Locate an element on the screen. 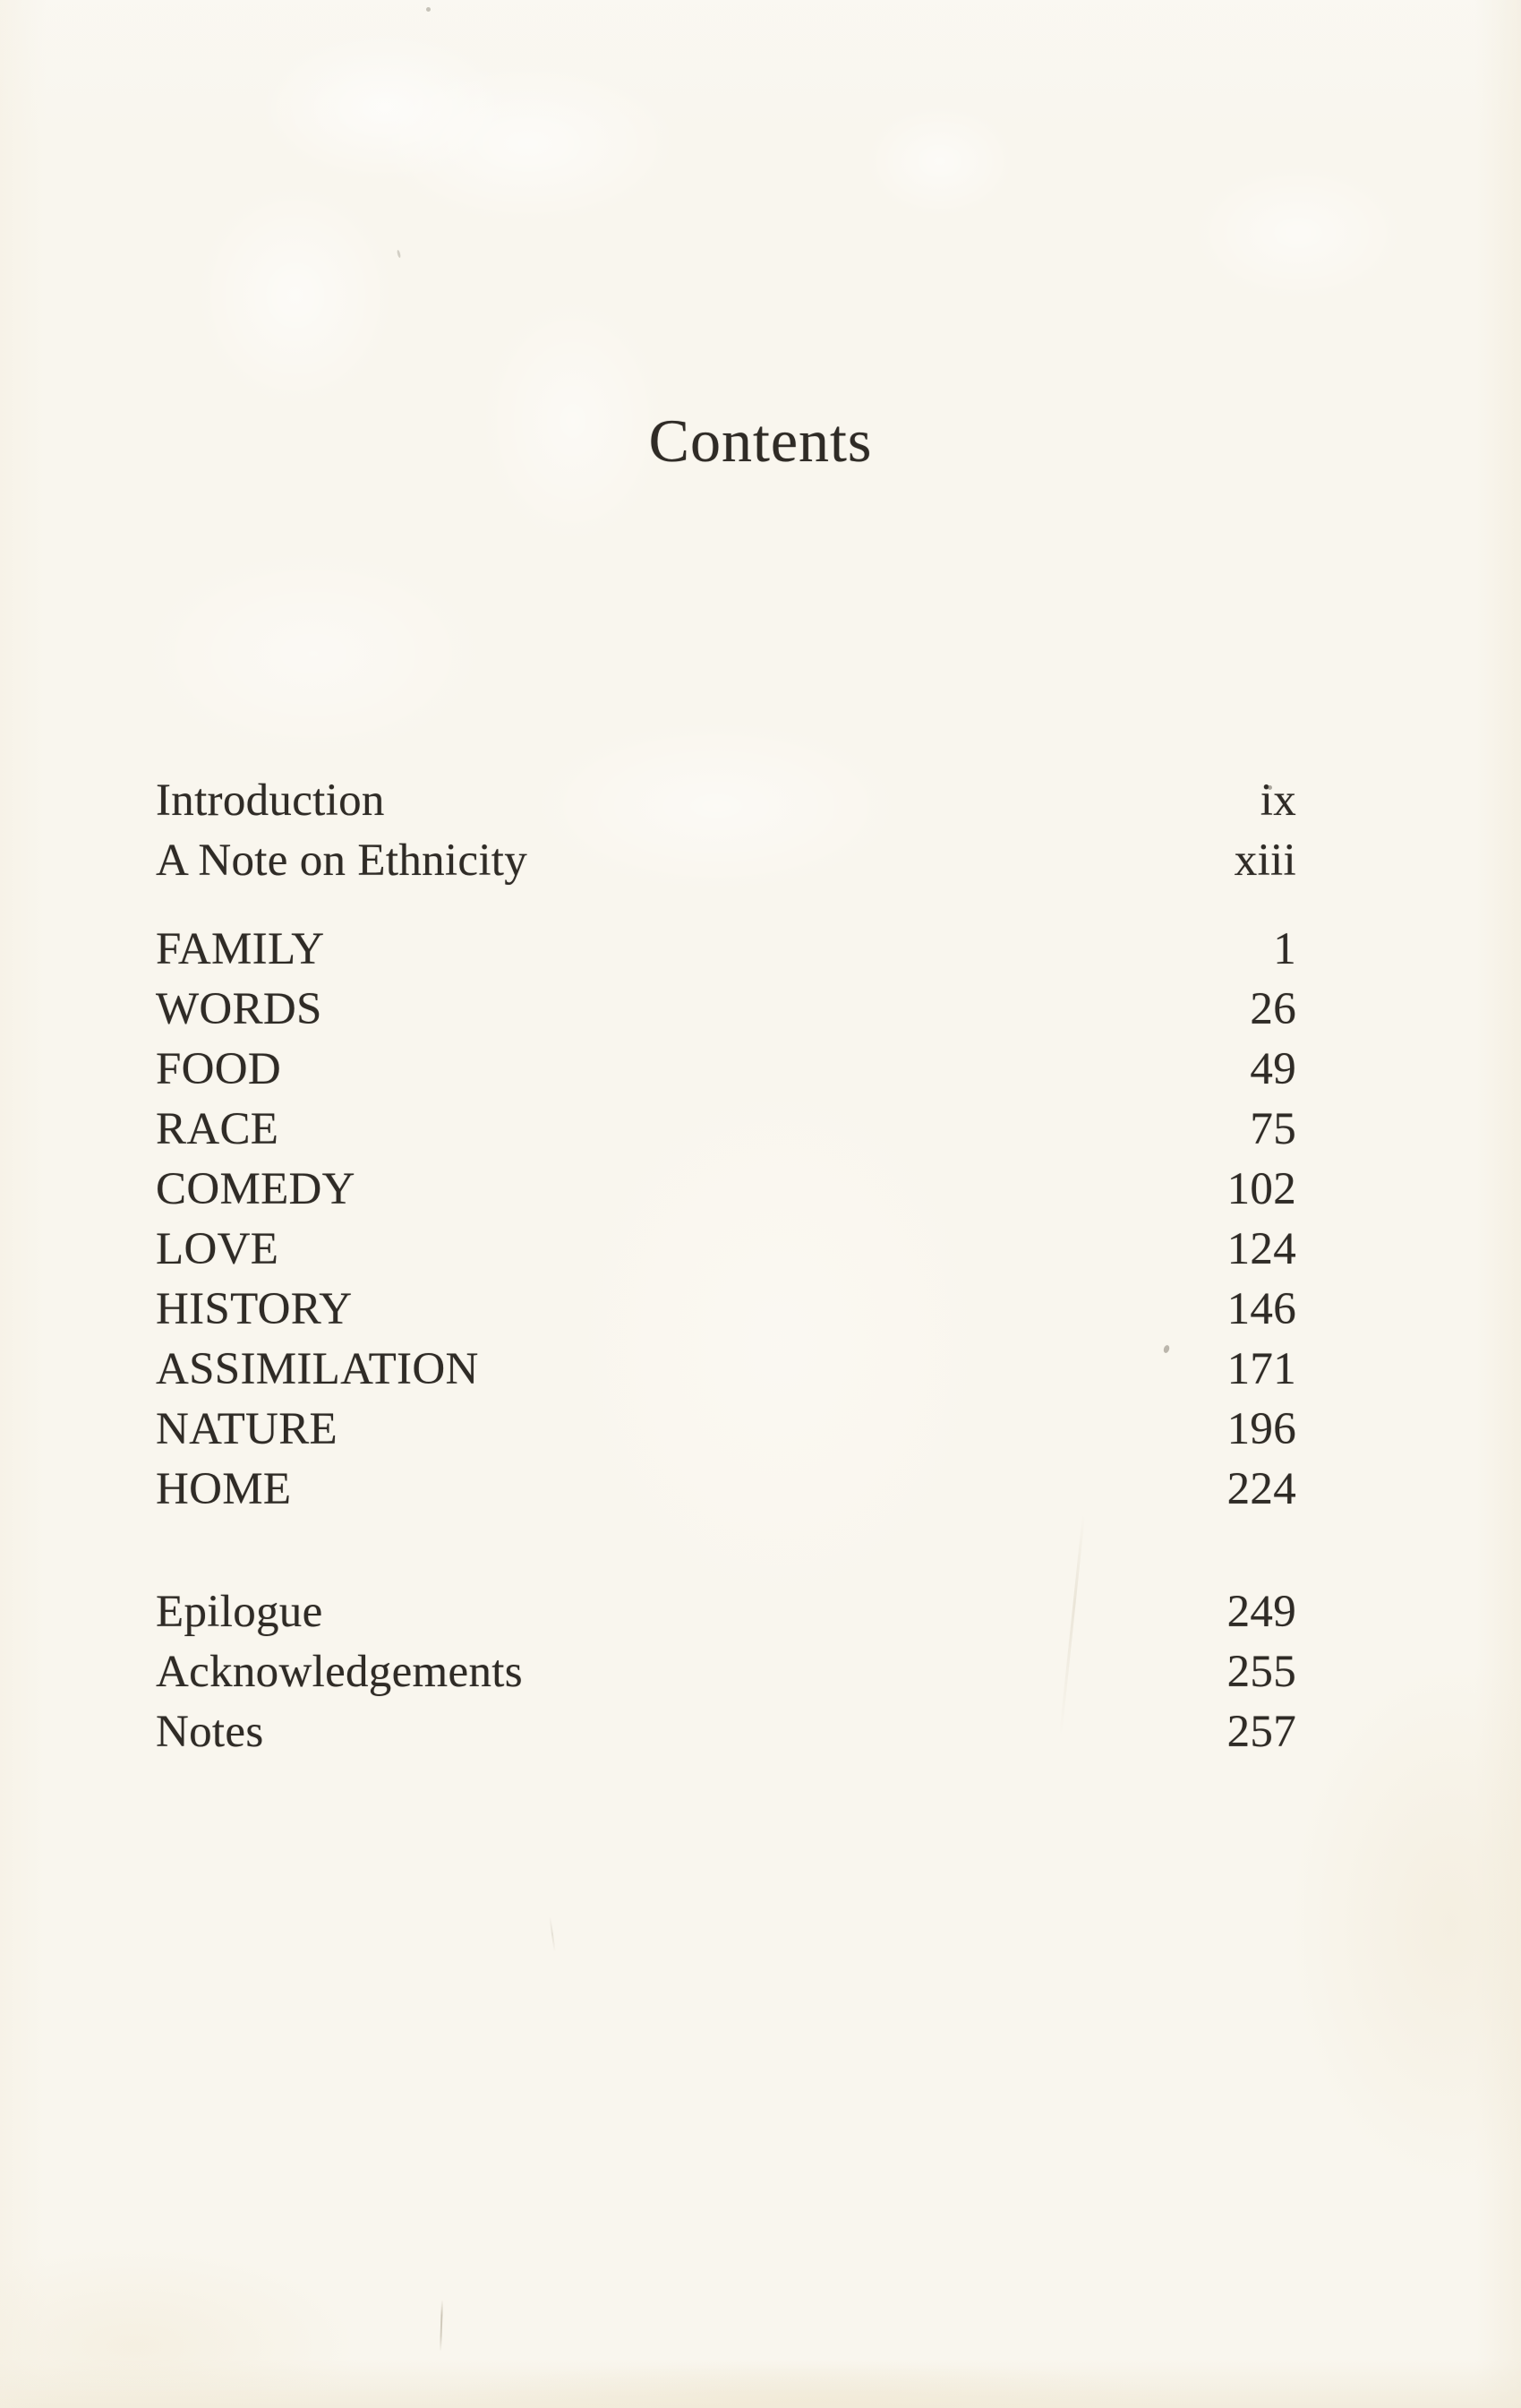  toc-entry-page: 26 is located at coordinates (1273, 1009).